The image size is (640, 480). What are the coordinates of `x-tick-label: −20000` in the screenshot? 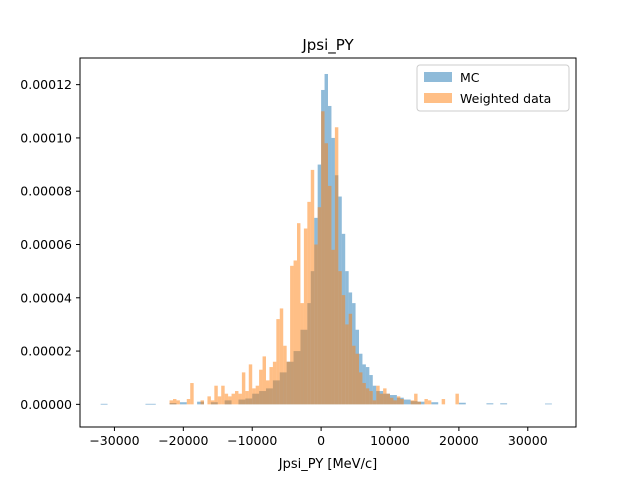 It's located at (183, 440).